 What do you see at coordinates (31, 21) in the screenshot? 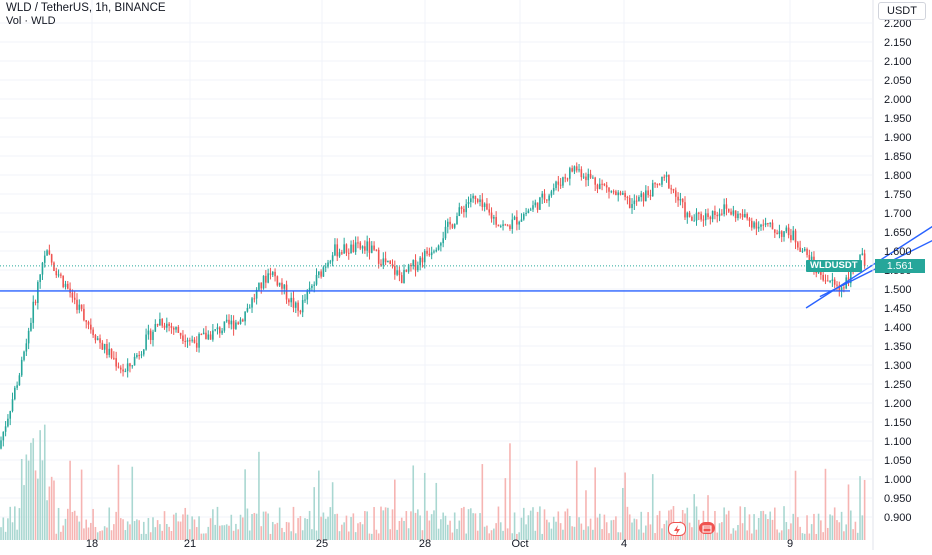
I see `volume-legend: Vol · WLD` at bounding box center [31, 21].